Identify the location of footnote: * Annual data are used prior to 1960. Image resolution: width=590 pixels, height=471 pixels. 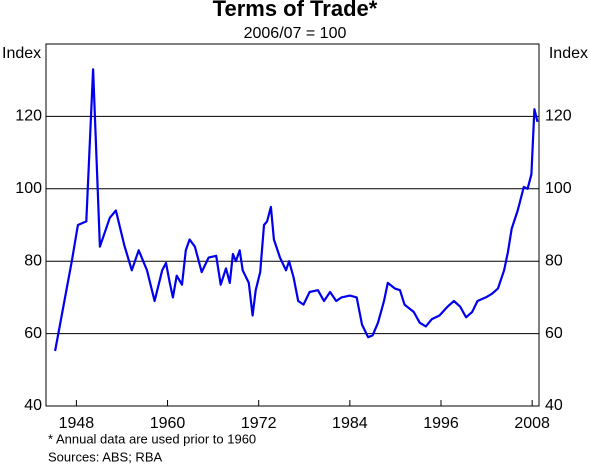
(152, 438).